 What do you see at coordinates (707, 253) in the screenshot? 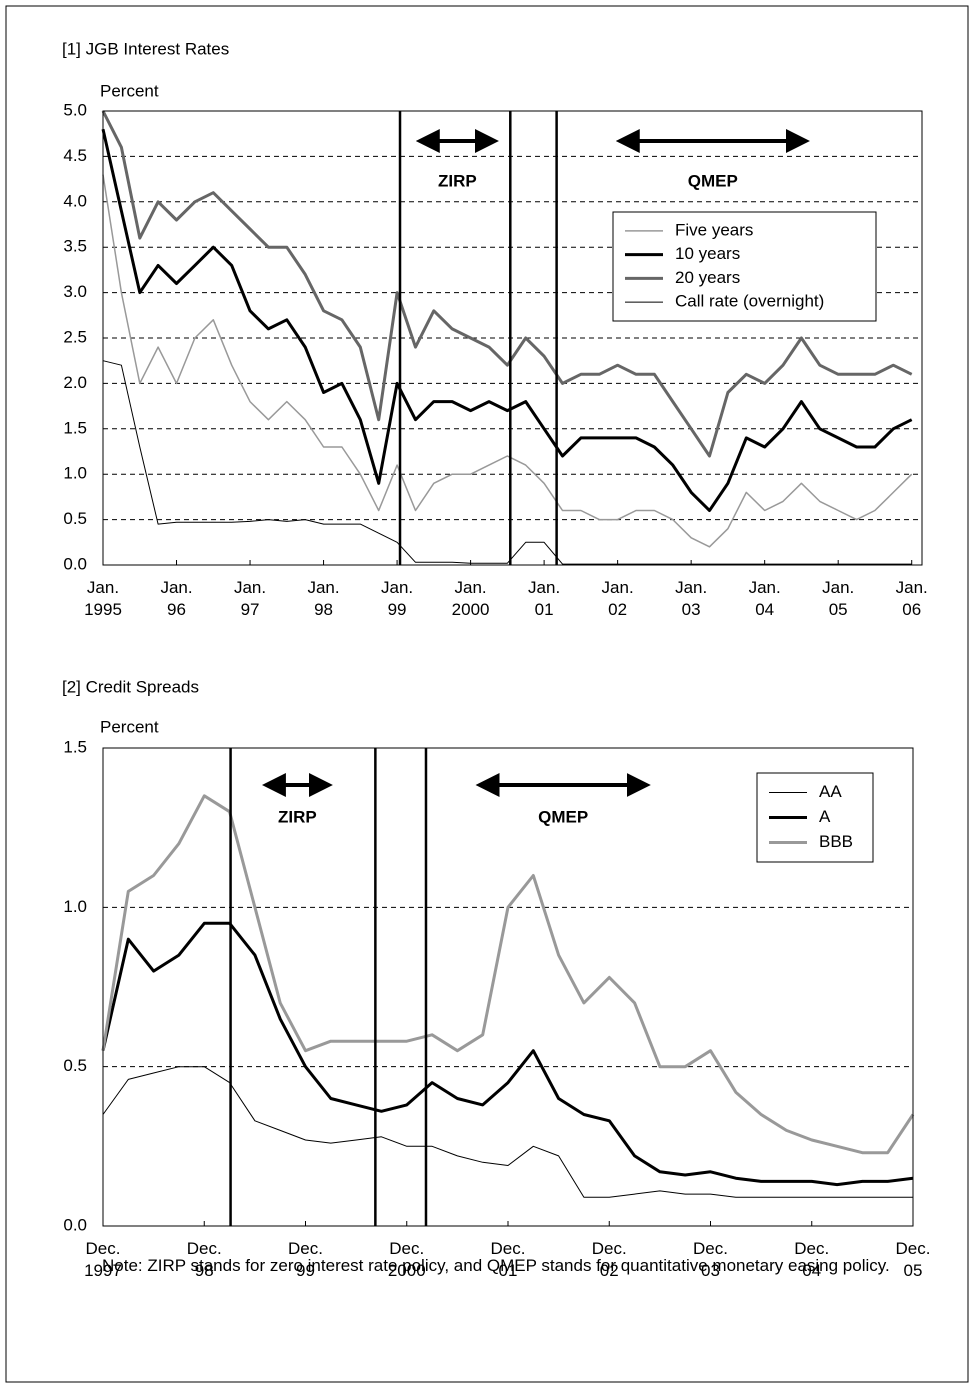
I see `legend-label: 10 years` at bounding box center [707, 253].